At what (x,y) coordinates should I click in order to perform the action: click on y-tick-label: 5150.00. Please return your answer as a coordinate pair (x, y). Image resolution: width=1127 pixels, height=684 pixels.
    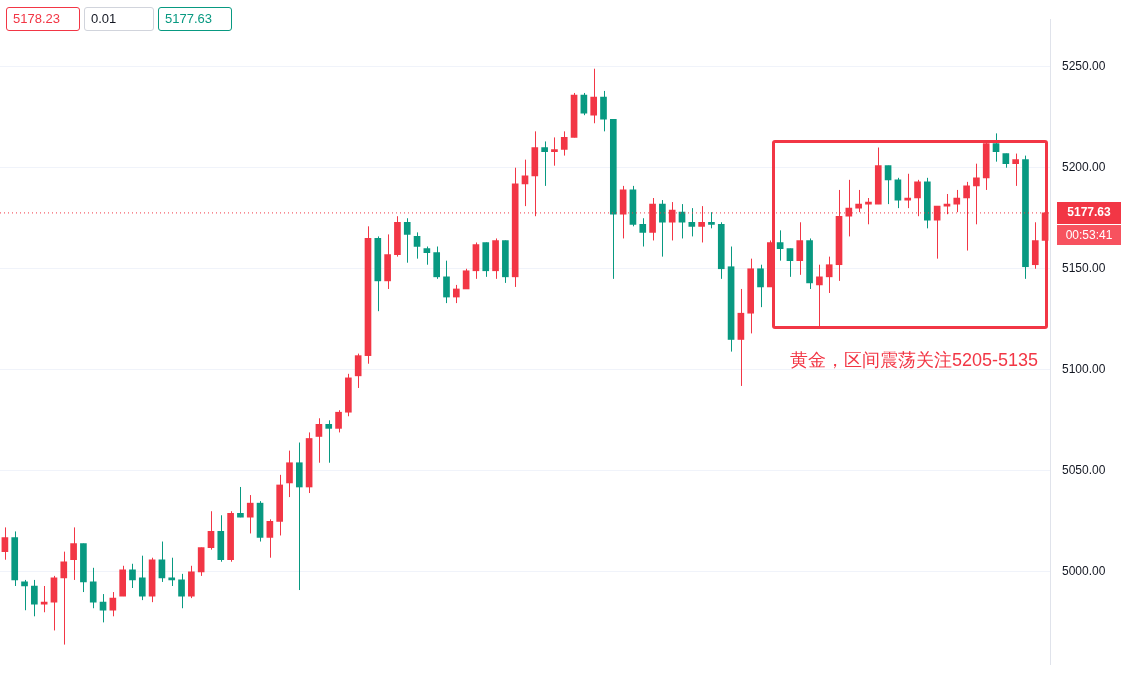
    Looking at the image, I should click on (1084, 268).